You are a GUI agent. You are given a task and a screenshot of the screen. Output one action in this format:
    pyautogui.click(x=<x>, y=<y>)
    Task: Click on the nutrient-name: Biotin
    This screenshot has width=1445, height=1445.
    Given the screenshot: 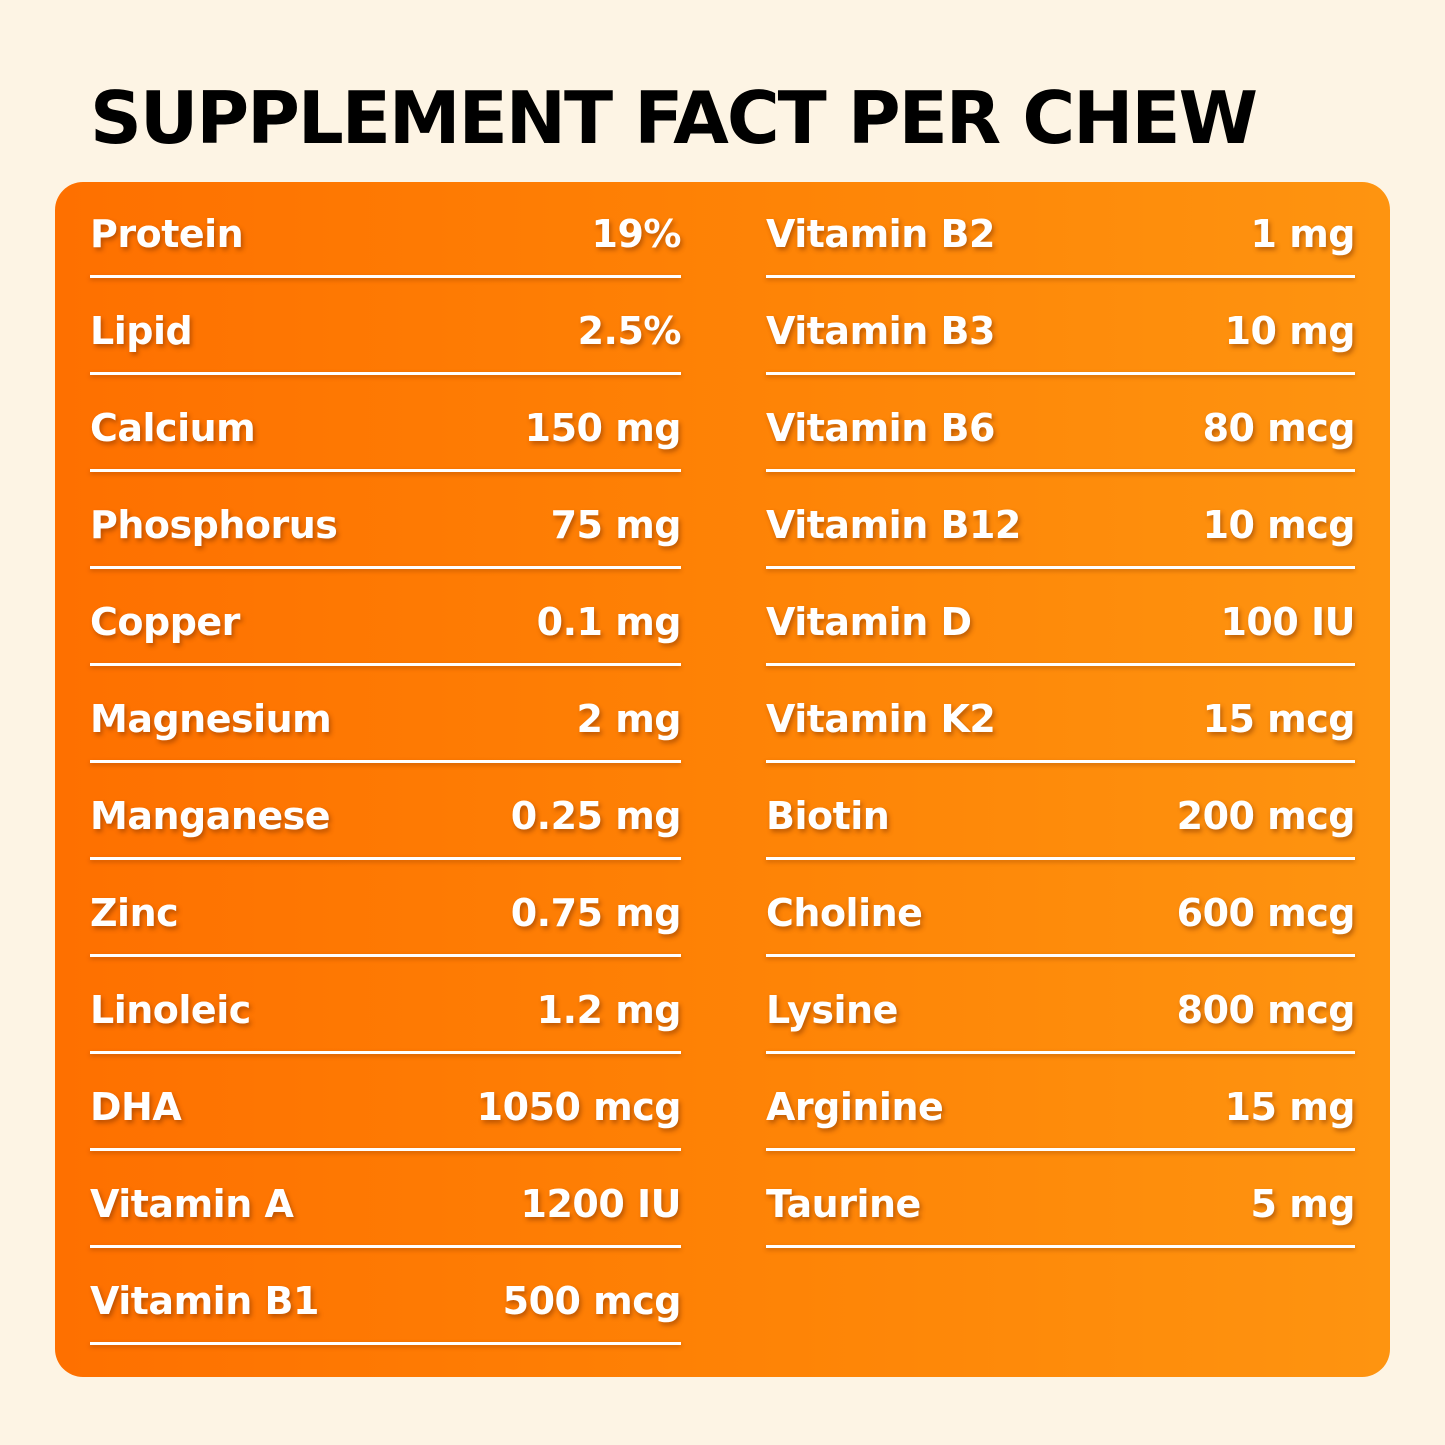 What is the action you would take?
    pyautogui.click(x=828, y=816)
    